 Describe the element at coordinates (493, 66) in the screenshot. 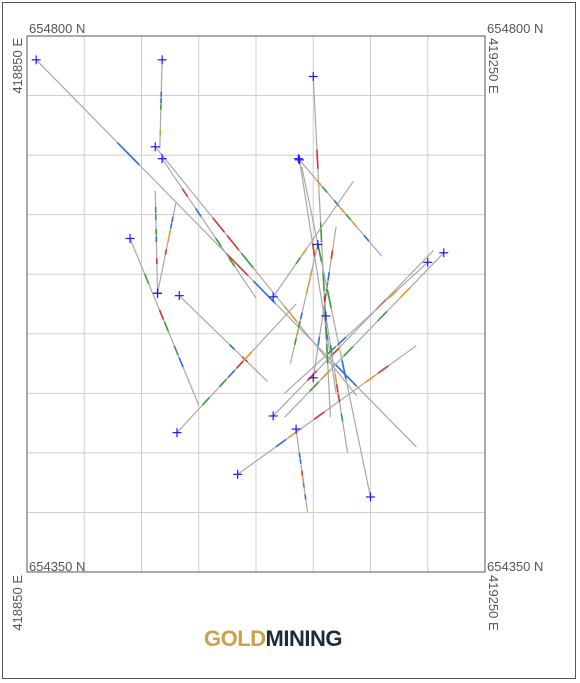

I see `label-top-right-east: 419250 E` at that location.